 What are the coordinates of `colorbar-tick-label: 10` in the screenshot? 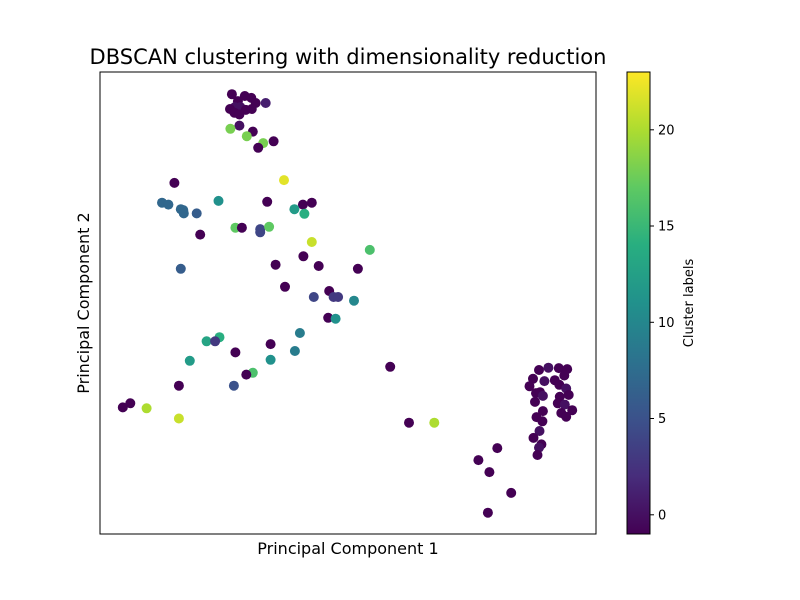 It's located at (666, 323).